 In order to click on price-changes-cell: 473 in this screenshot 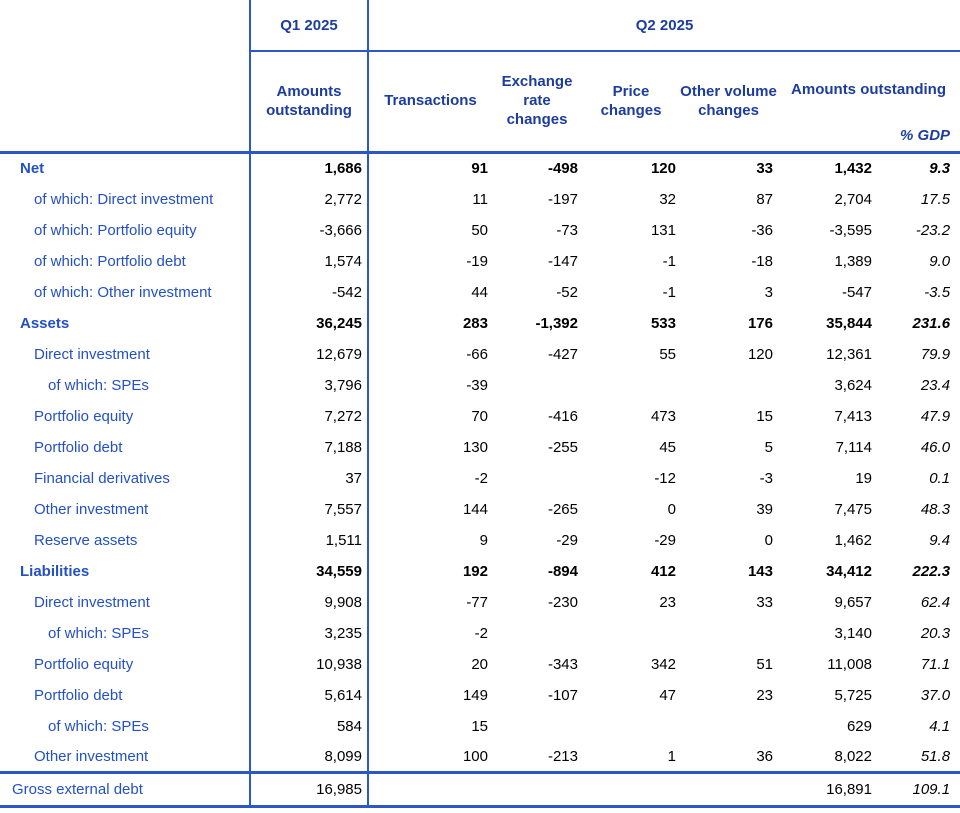, I will do `click(663, 416)`.